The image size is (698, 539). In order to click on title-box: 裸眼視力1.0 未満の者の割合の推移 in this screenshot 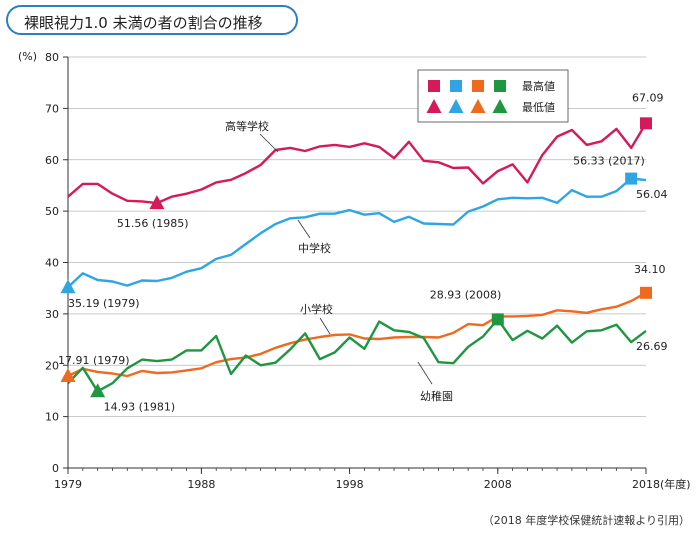, I will do `click(152, 20)`.